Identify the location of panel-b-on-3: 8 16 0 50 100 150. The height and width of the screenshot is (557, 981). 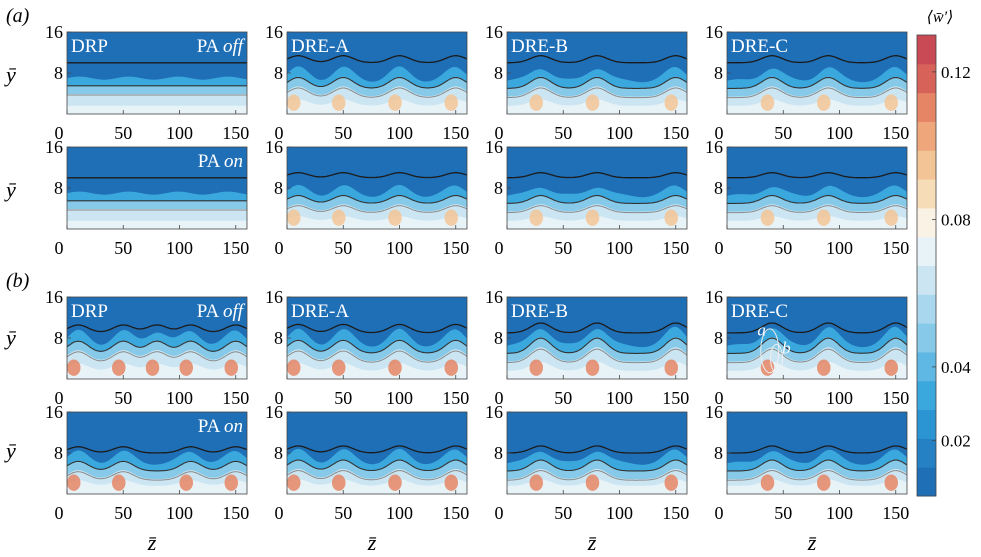
(807, 462).